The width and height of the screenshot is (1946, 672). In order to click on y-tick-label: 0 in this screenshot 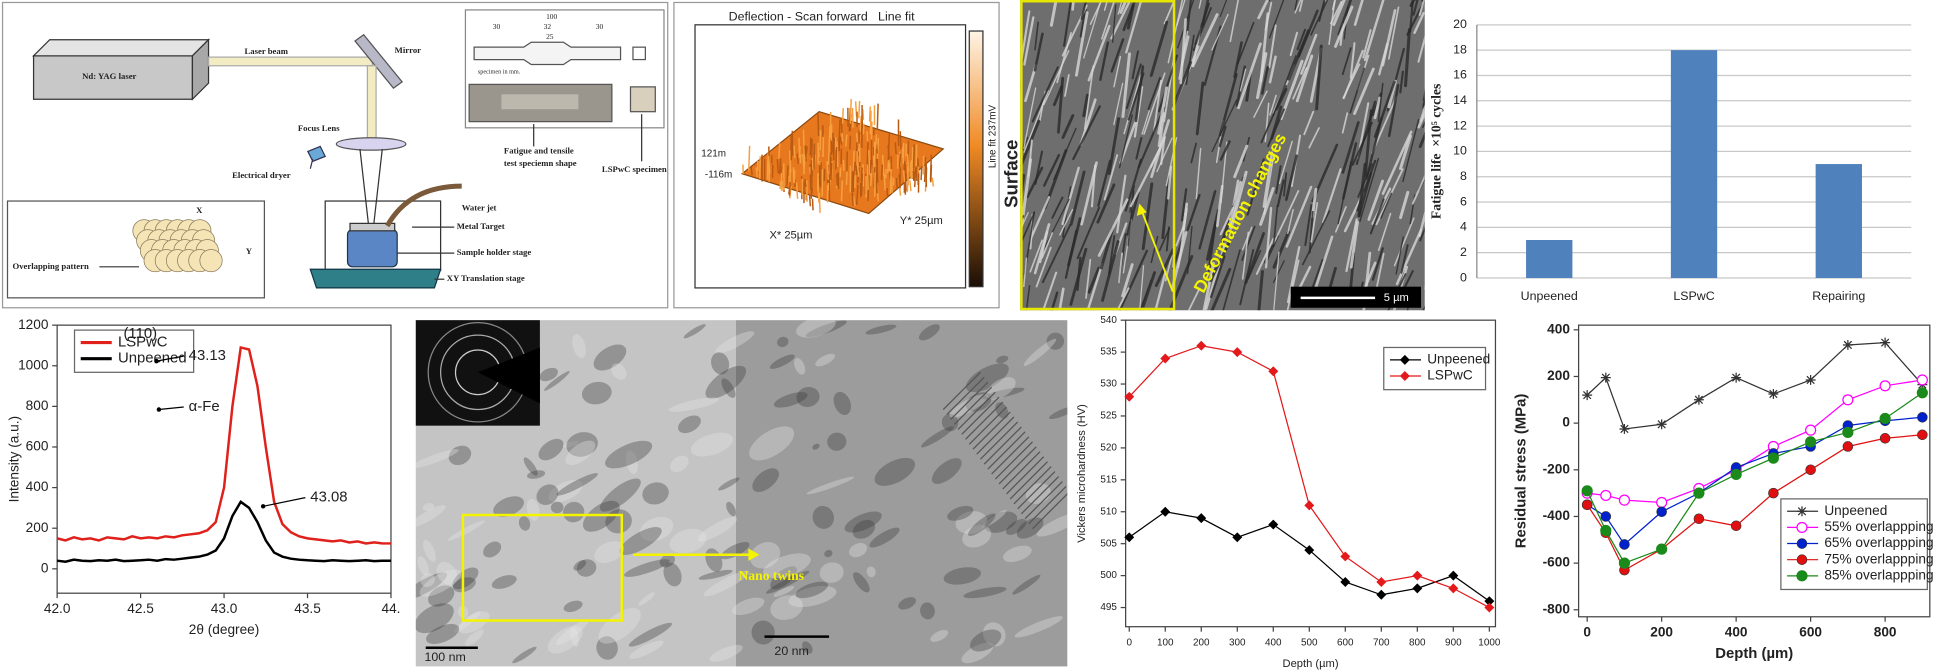, I will do `click(1463, 277)`.